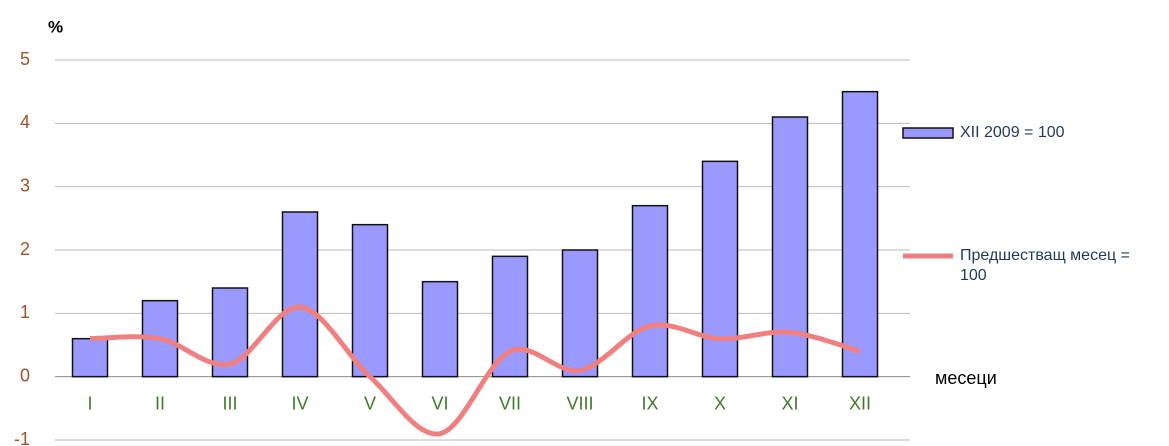 Image resolution: width=1169 pixels, height=446 pixels. I want to click on y-tick-label: -1, so click(22, 437).